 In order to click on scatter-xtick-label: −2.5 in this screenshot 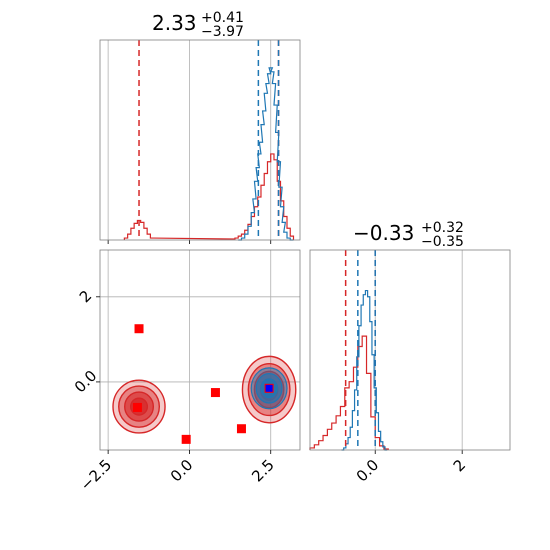, I will do `click(96, 475)`.